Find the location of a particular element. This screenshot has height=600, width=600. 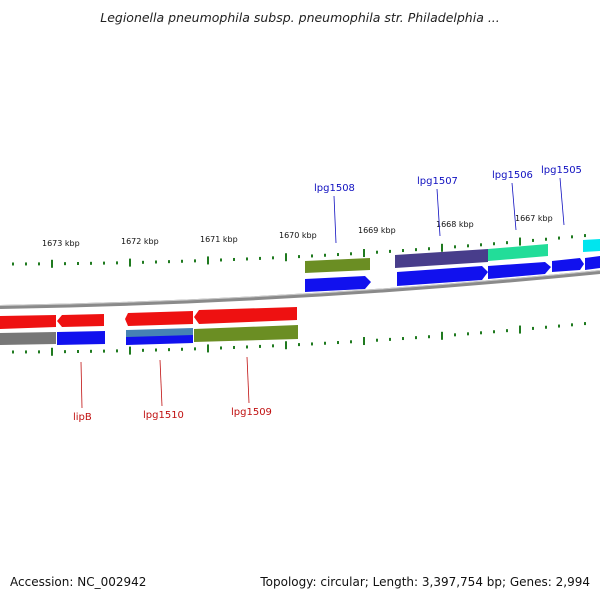

genome-backbone-highlight is located at coordinates (300, 288).